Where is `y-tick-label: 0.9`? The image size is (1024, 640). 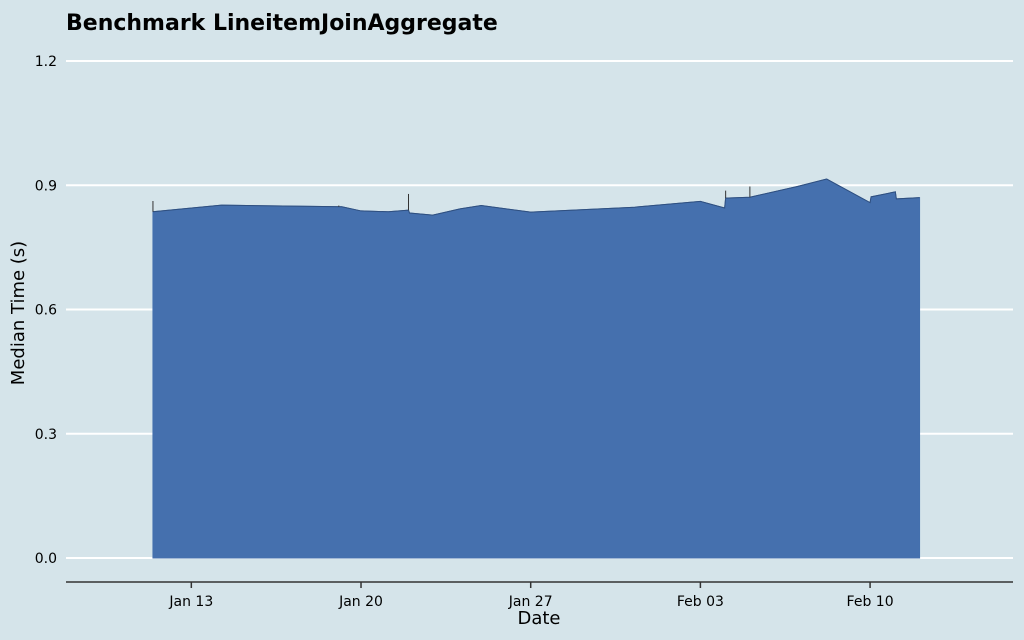 y-tick-label: 0.9 is located at coordinates (46, 186).